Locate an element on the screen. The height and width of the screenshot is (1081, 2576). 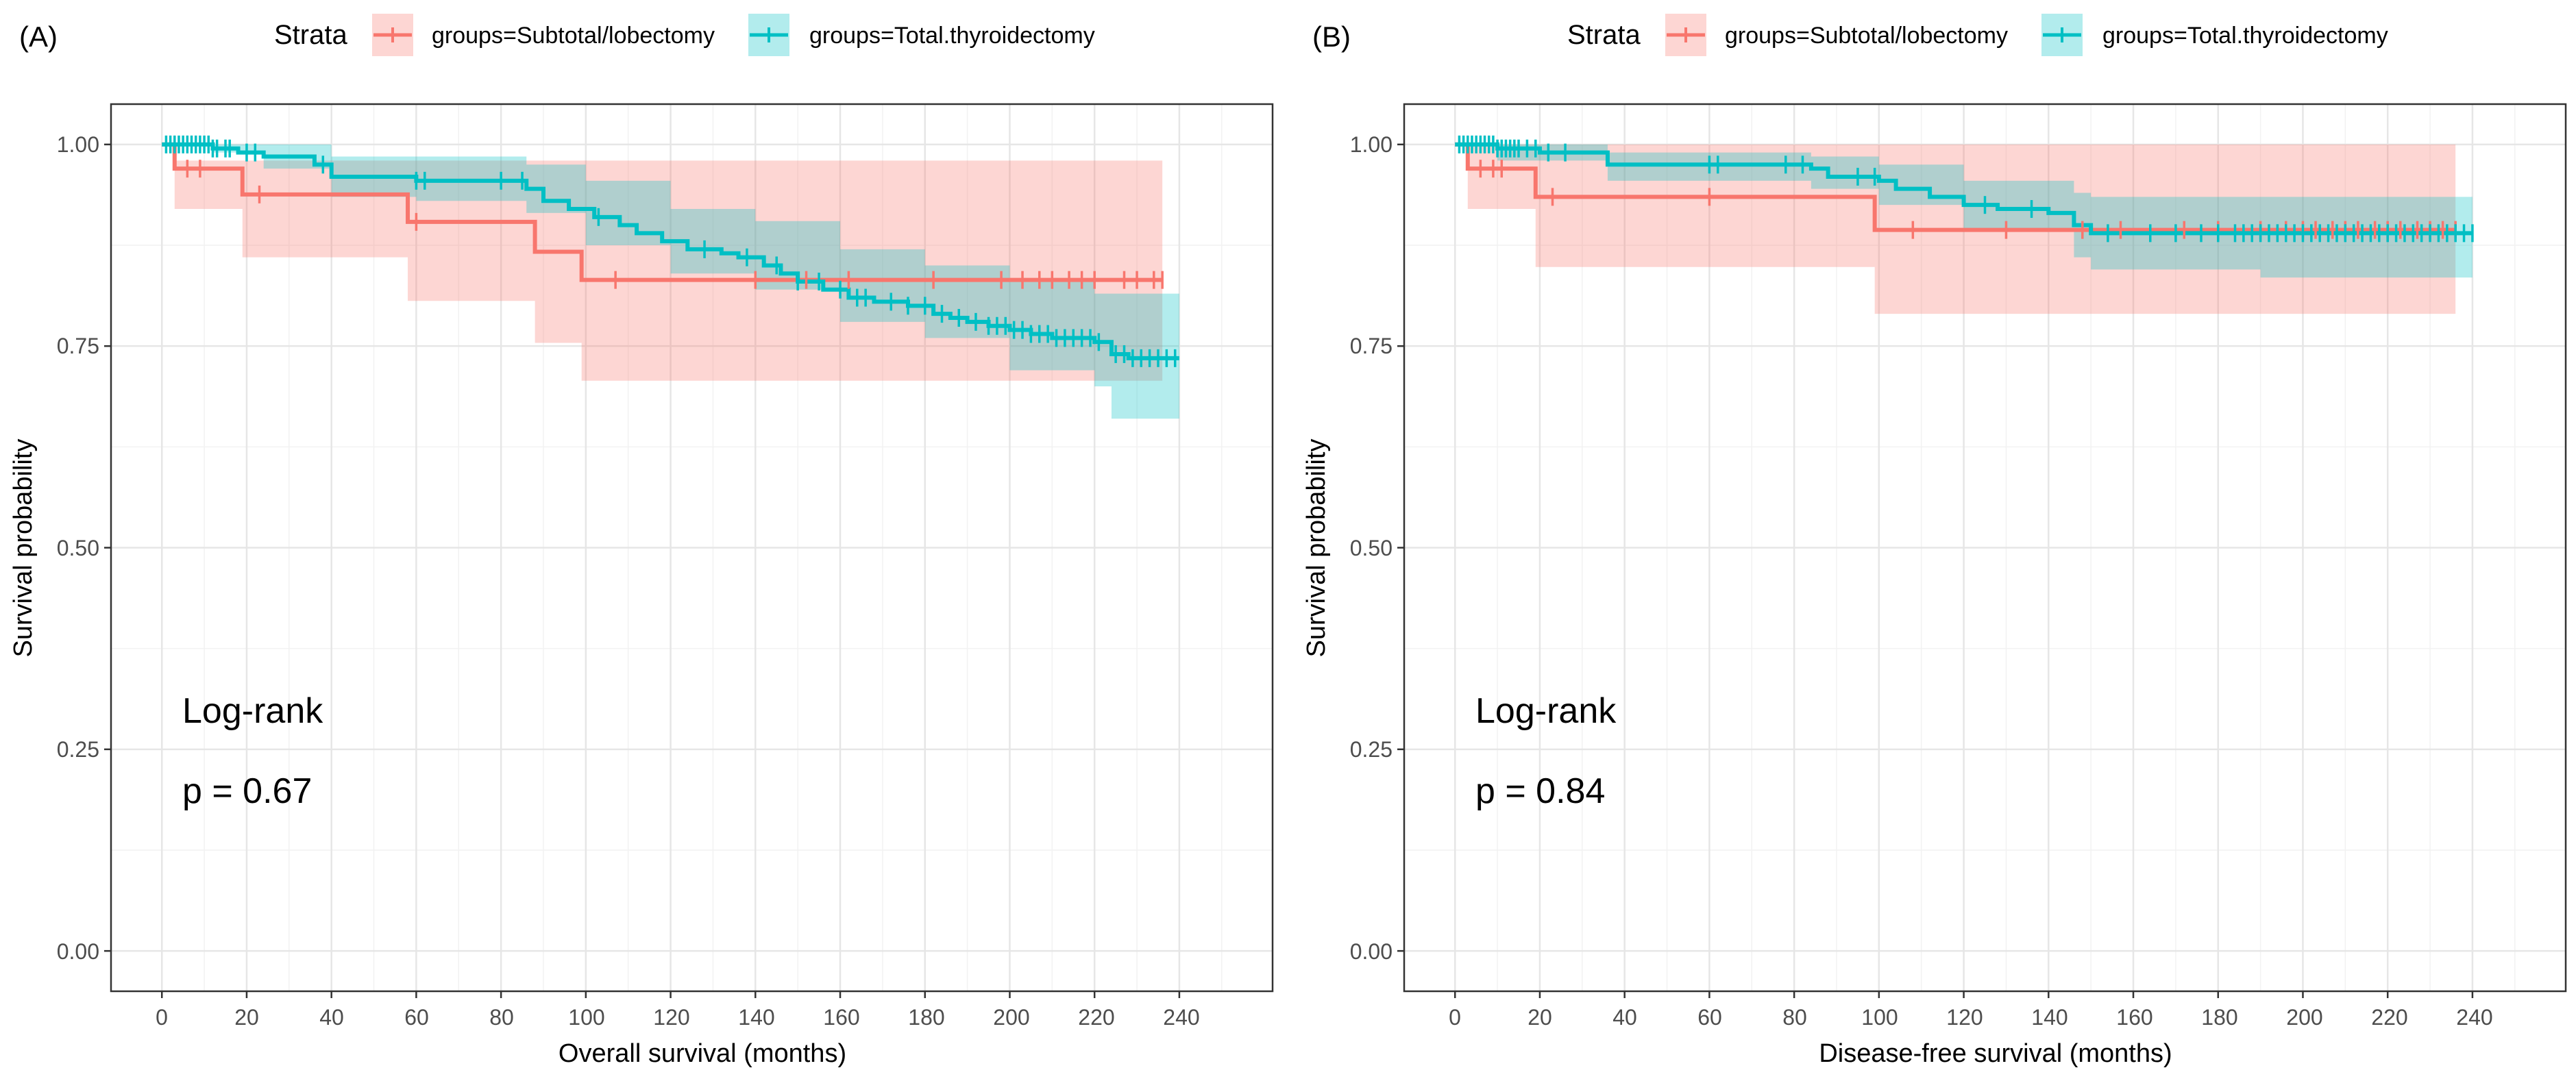
survival-curves is located at coordinates (671, 251).